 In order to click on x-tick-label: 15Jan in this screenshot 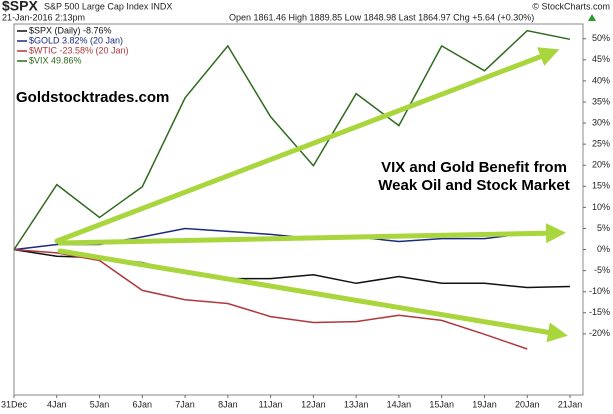, I will do `click(441, 404)`.